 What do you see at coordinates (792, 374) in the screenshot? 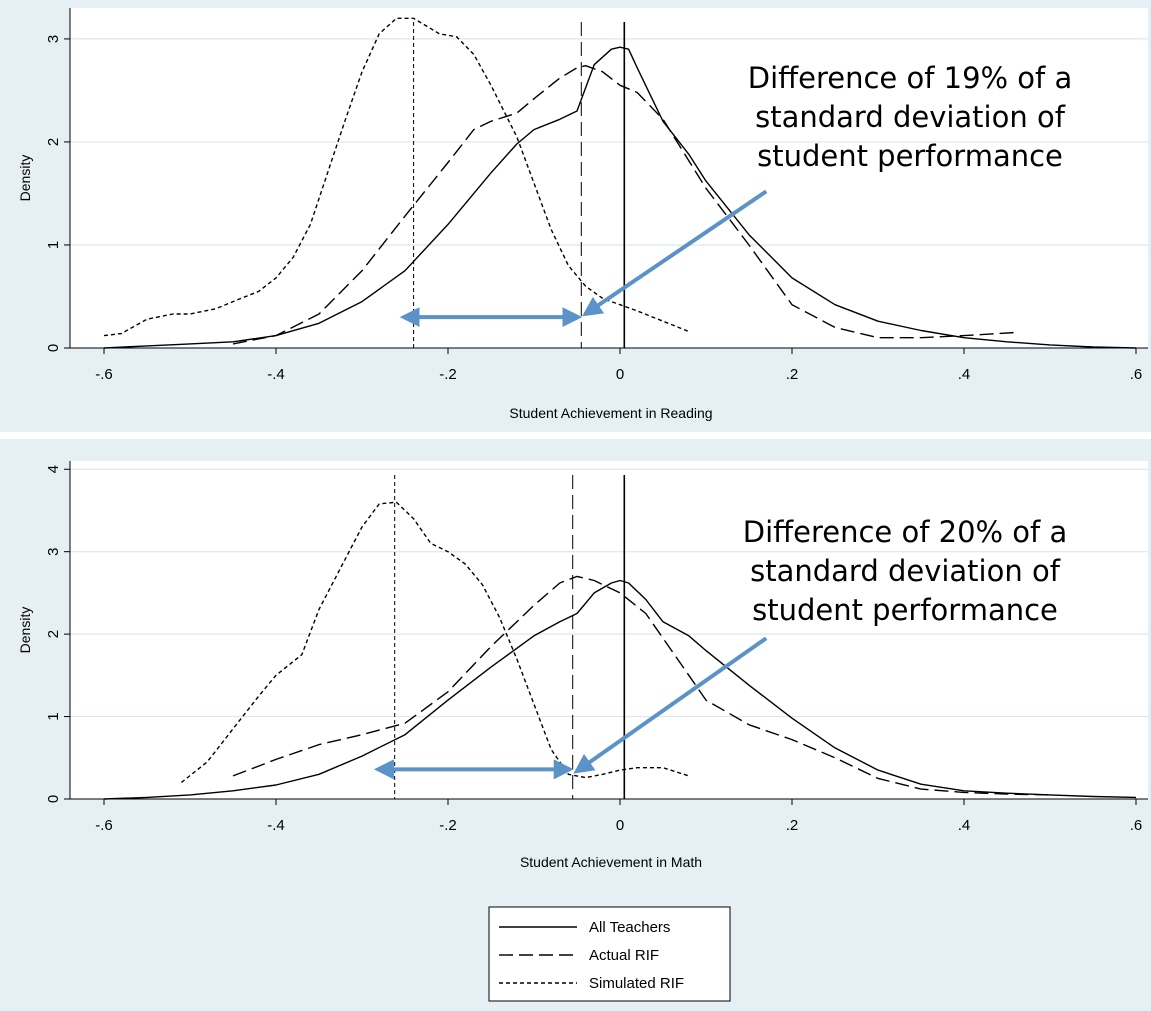
I see `reading-x-tick-label: .2` at bounding box center [792, 374].